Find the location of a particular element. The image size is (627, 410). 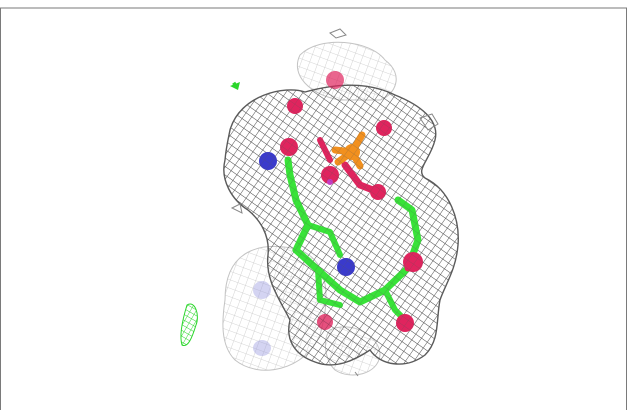

oxygen-atom is located at coordinates (335, 80).